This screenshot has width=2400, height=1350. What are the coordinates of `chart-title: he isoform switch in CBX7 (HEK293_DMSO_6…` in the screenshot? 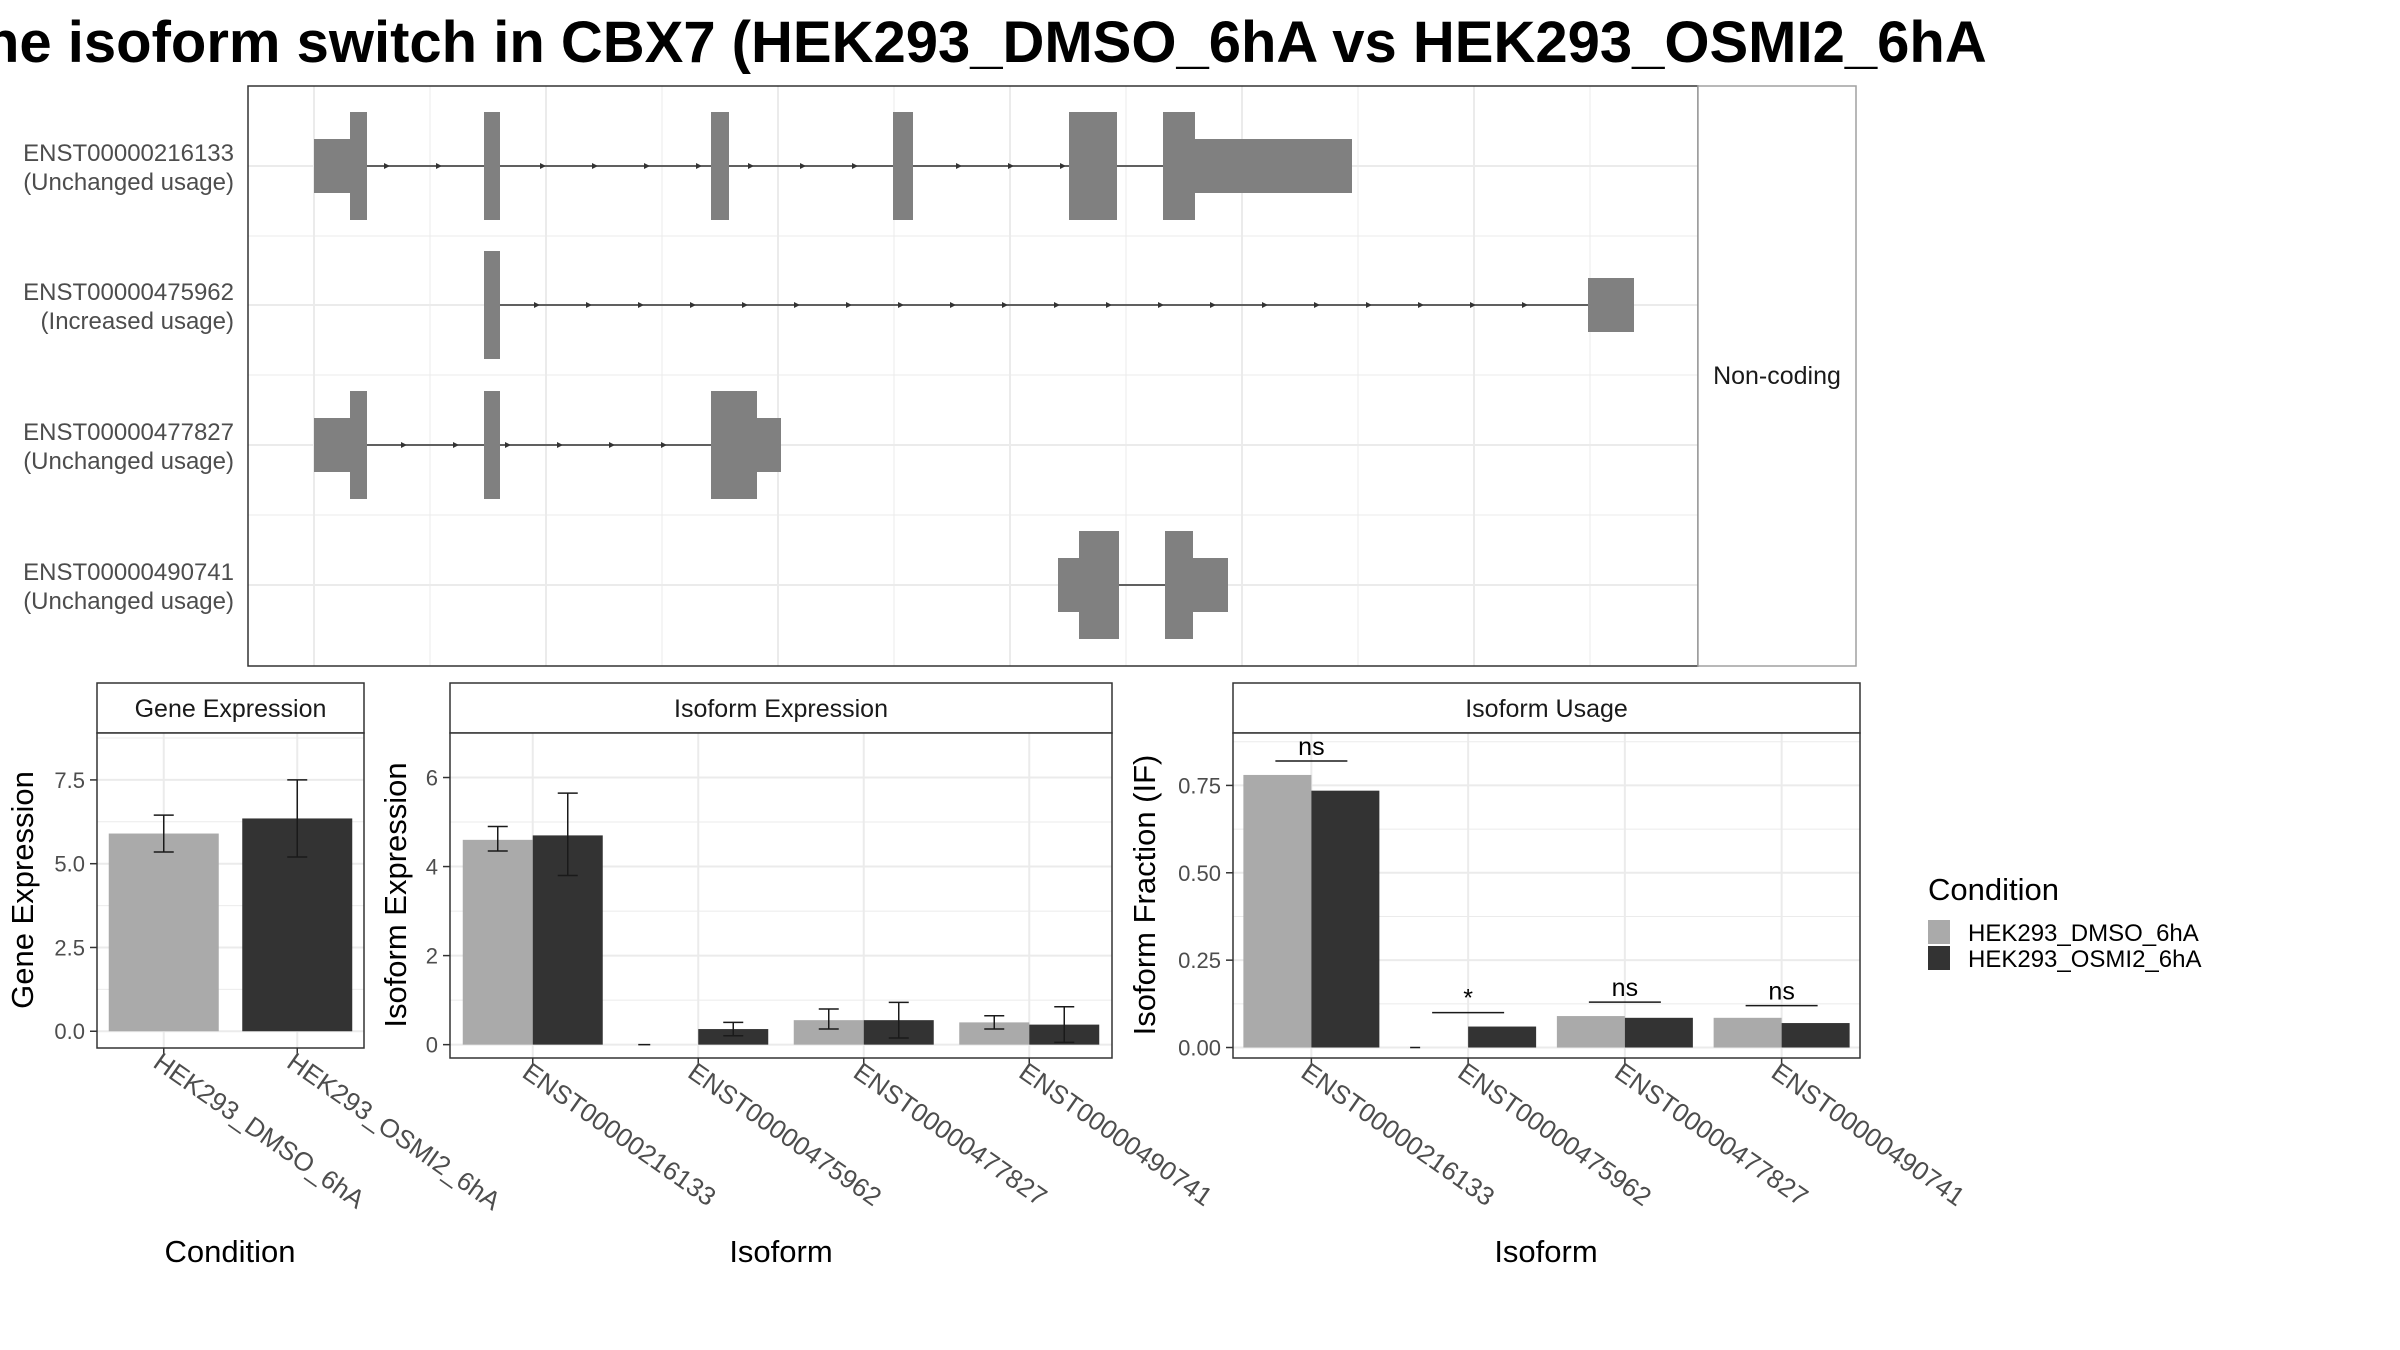 It's located at (993, 42).